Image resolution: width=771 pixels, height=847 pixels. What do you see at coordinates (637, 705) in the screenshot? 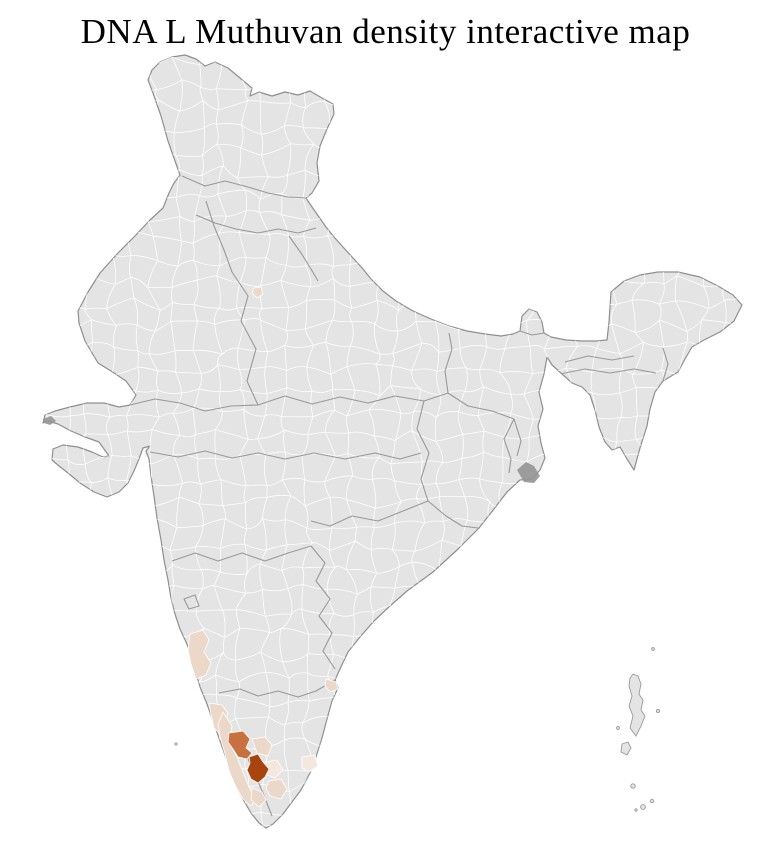
I see `andaman-main-island` at bounding box center [637, 705].